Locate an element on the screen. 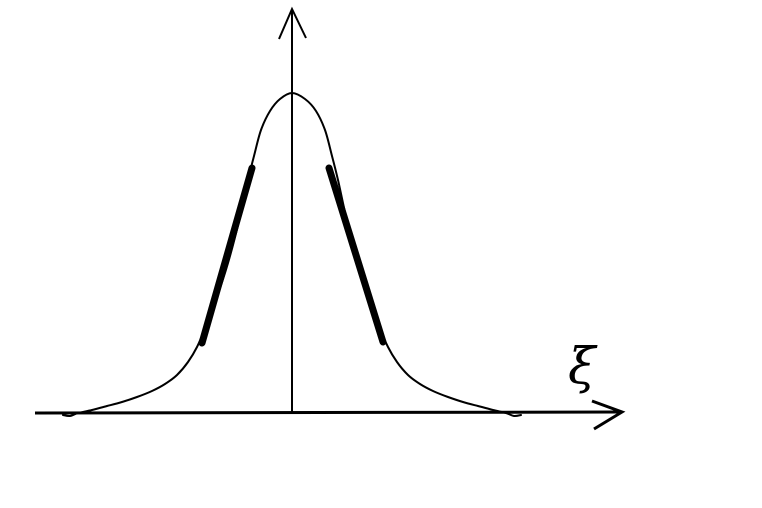 Image resolution: width=762 pixels, height=508 pixels. right-inflection-segment is located at coordinates (356, 255).